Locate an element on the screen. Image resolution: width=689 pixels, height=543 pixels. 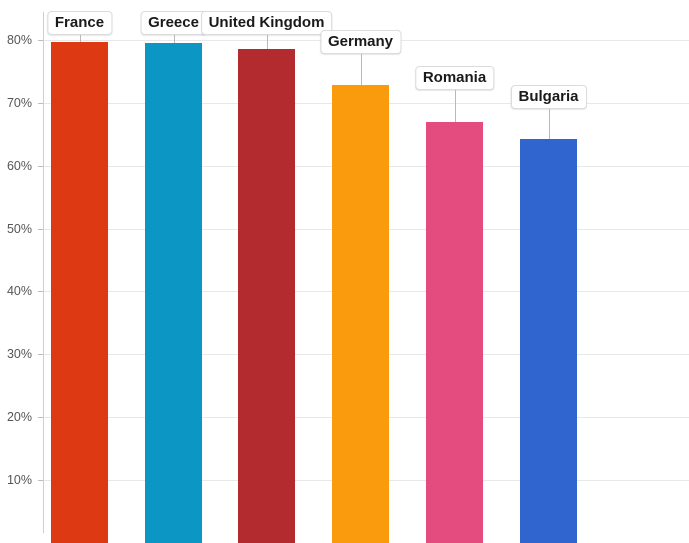
bar-label-greece: Greece is located at coordinates (173, 23).